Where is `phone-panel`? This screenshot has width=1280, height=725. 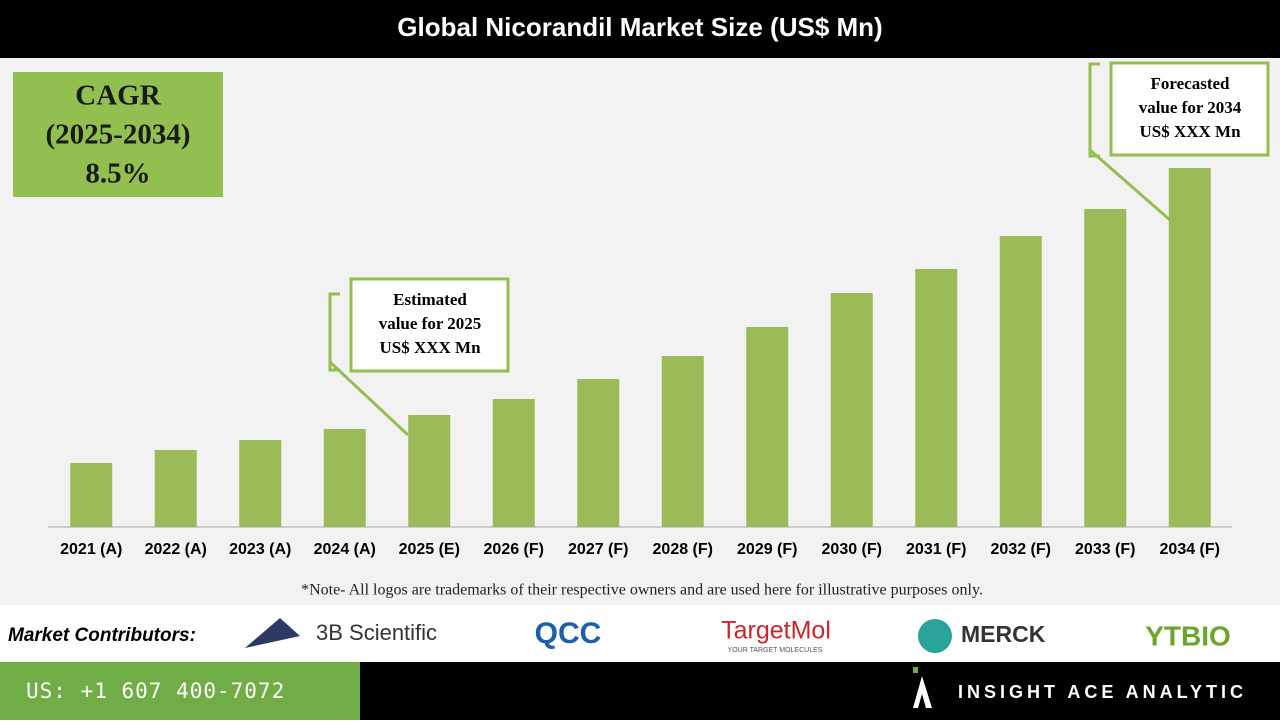
phone-panel is located at coordinates (180, 691).